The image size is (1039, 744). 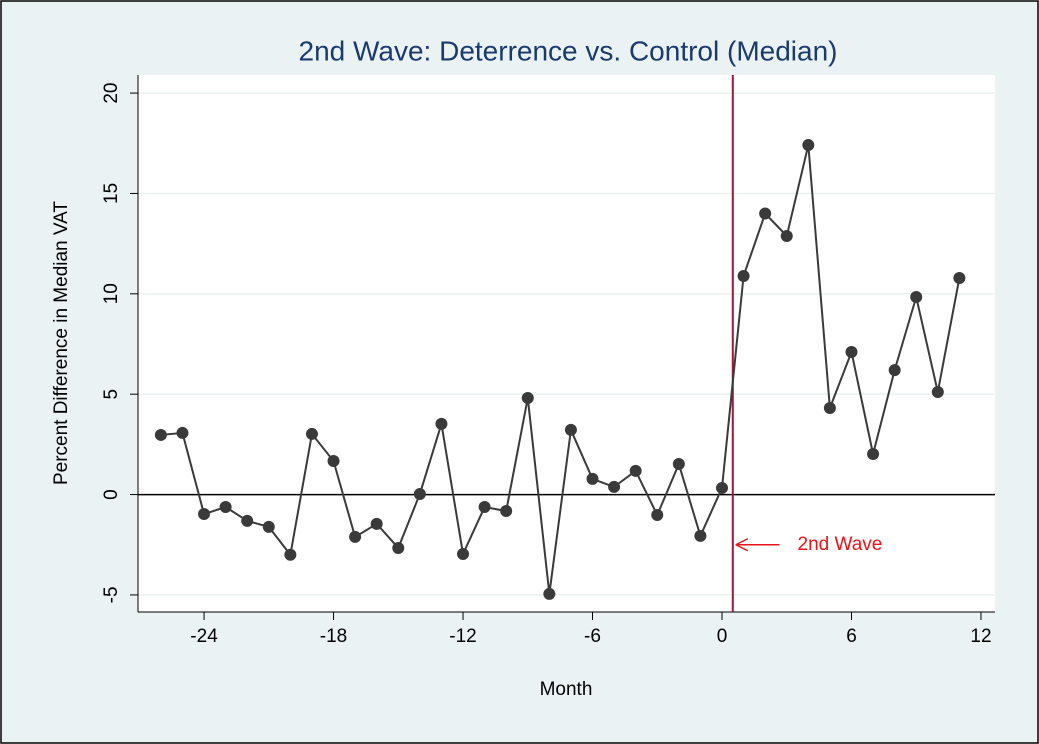 What do you see at coordinates (111, 594) in the screenshot?
I see `y-tick-label: -5` at bounding box center [111, 594].